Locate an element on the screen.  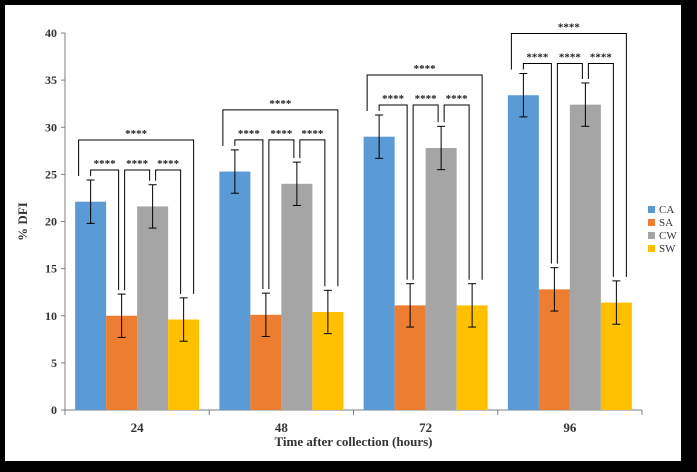
y-tick-label: 40 is located at coordinates (51, 33).